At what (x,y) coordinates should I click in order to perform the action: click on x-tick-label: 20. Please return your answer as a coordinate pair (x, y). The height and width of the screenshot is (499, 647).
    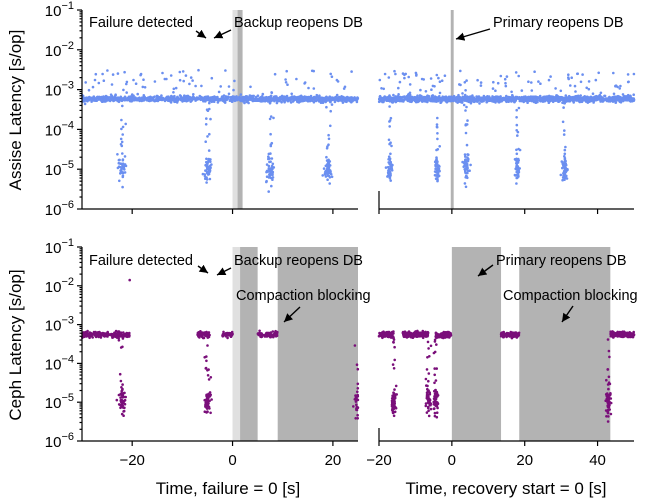
    Looking at the image, I should click on (333, 460).